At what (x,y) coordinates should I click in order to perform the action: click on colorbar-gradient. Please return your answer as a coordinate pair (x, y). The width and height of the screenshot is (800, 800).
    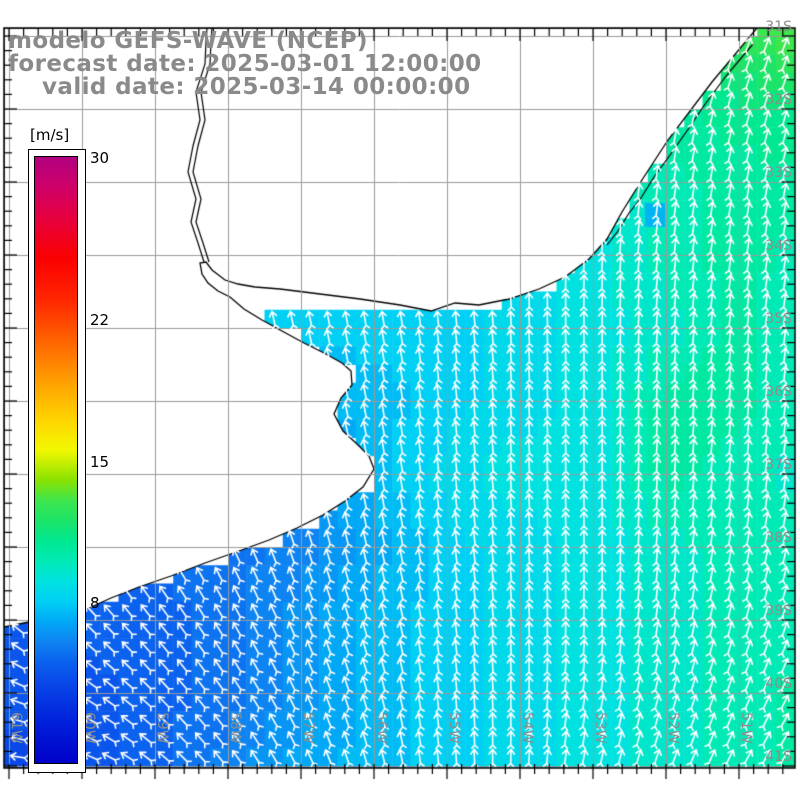
    Looking at the image, I should click on (56, 460).